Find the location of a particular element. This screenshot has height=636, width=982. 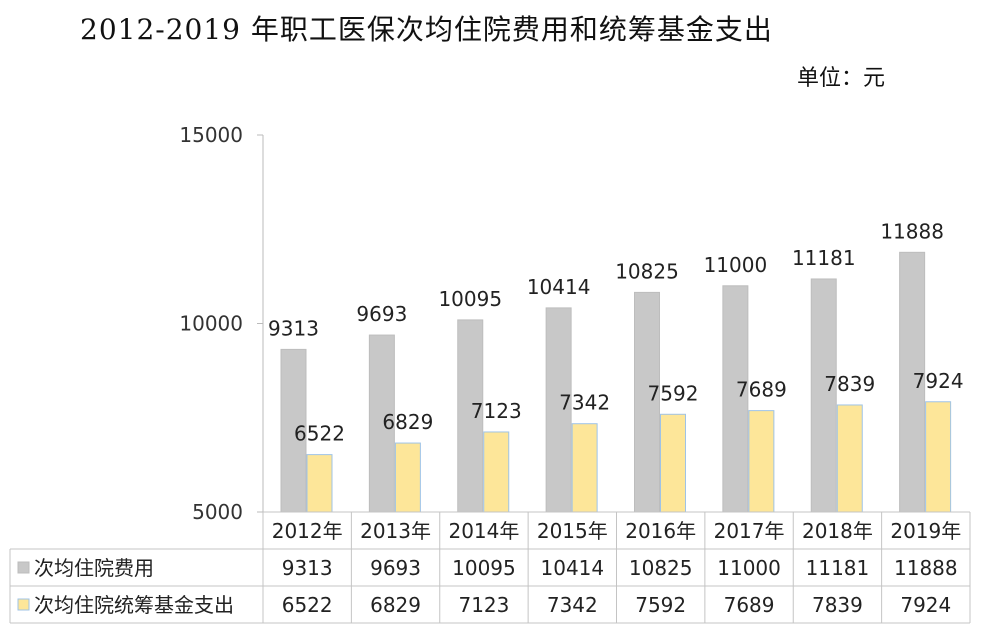

x-tick-label: 2012年 is located at coordinates (307, 531).